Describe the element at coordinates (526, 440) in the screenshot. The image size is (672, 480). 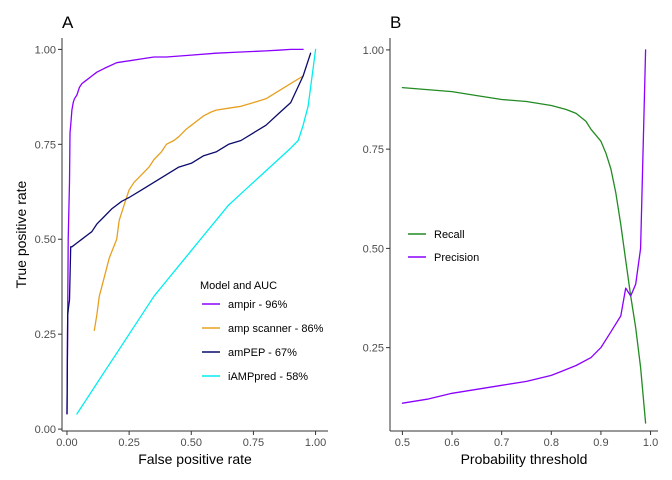
I see `panel-b-x-ticks: 0.5 0.6 0.7 0.8 0.9 1.0` at that location.